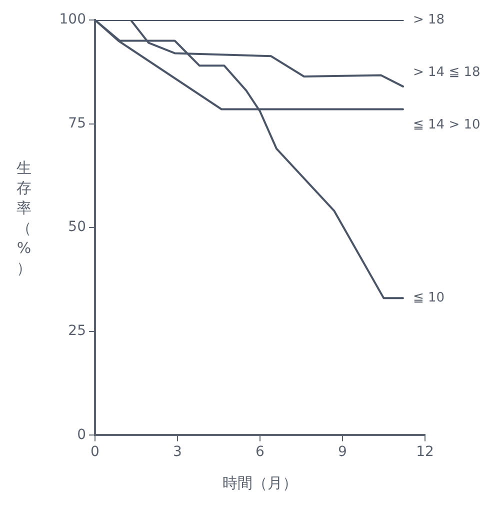 Image resolution: width=499 pixels, height=509 pixels. I want to click on y-tick-label: 25, so click(77, 331).